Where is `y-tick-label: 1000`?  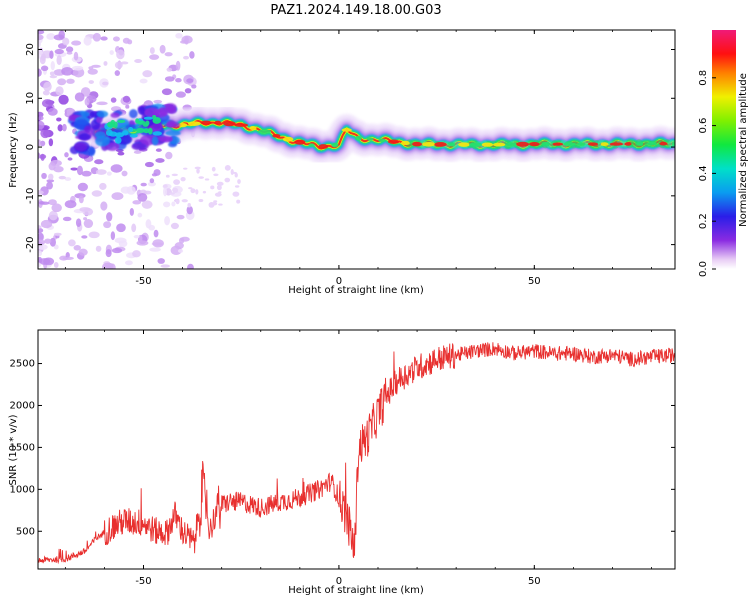
y-tick-label: 1000 is located at coordinates (22, 489).